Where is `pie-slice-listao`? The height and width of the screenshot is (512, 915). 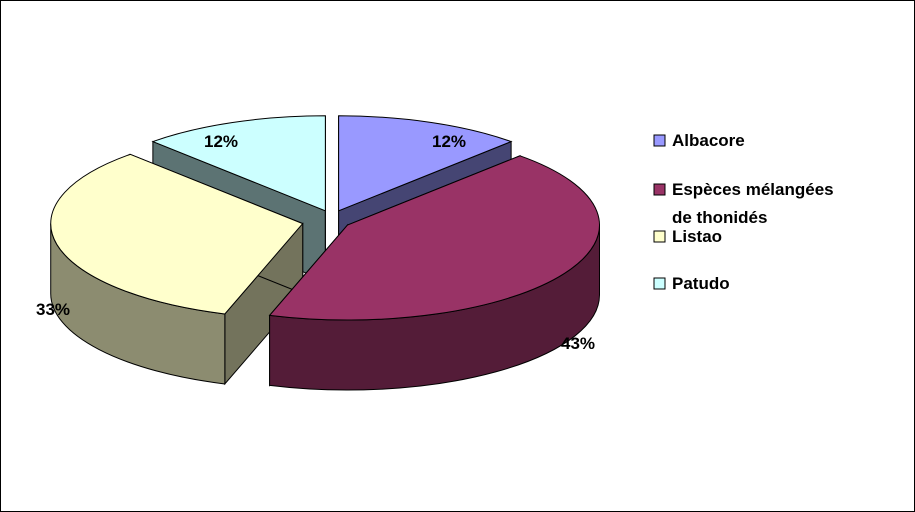
pie-slice-listao is located at coordinates (177, 269).